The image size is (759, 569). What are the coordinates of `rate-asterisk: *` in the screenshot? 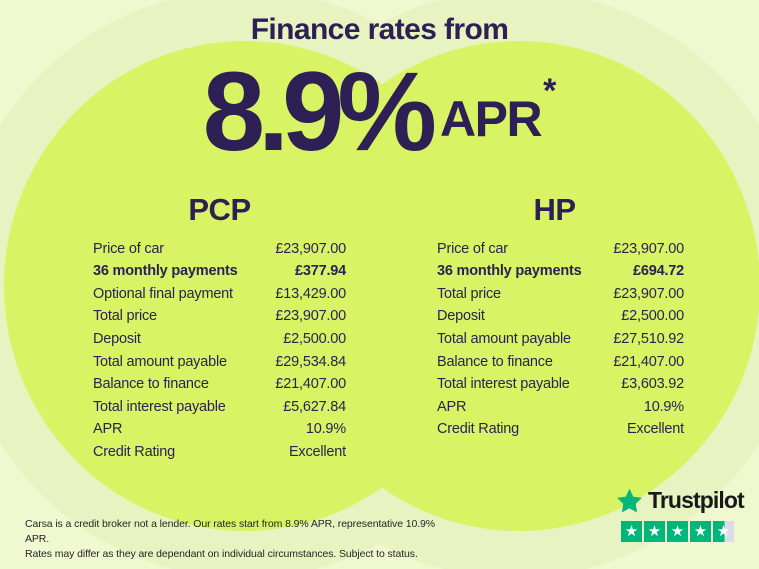 It's located at (550, 91).